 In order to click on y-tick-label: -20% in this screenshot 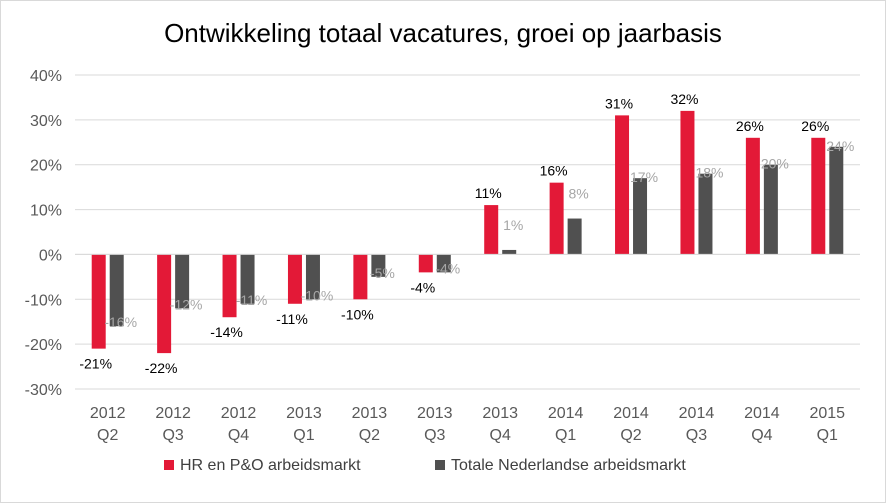, I will do `click(43, 345)`.